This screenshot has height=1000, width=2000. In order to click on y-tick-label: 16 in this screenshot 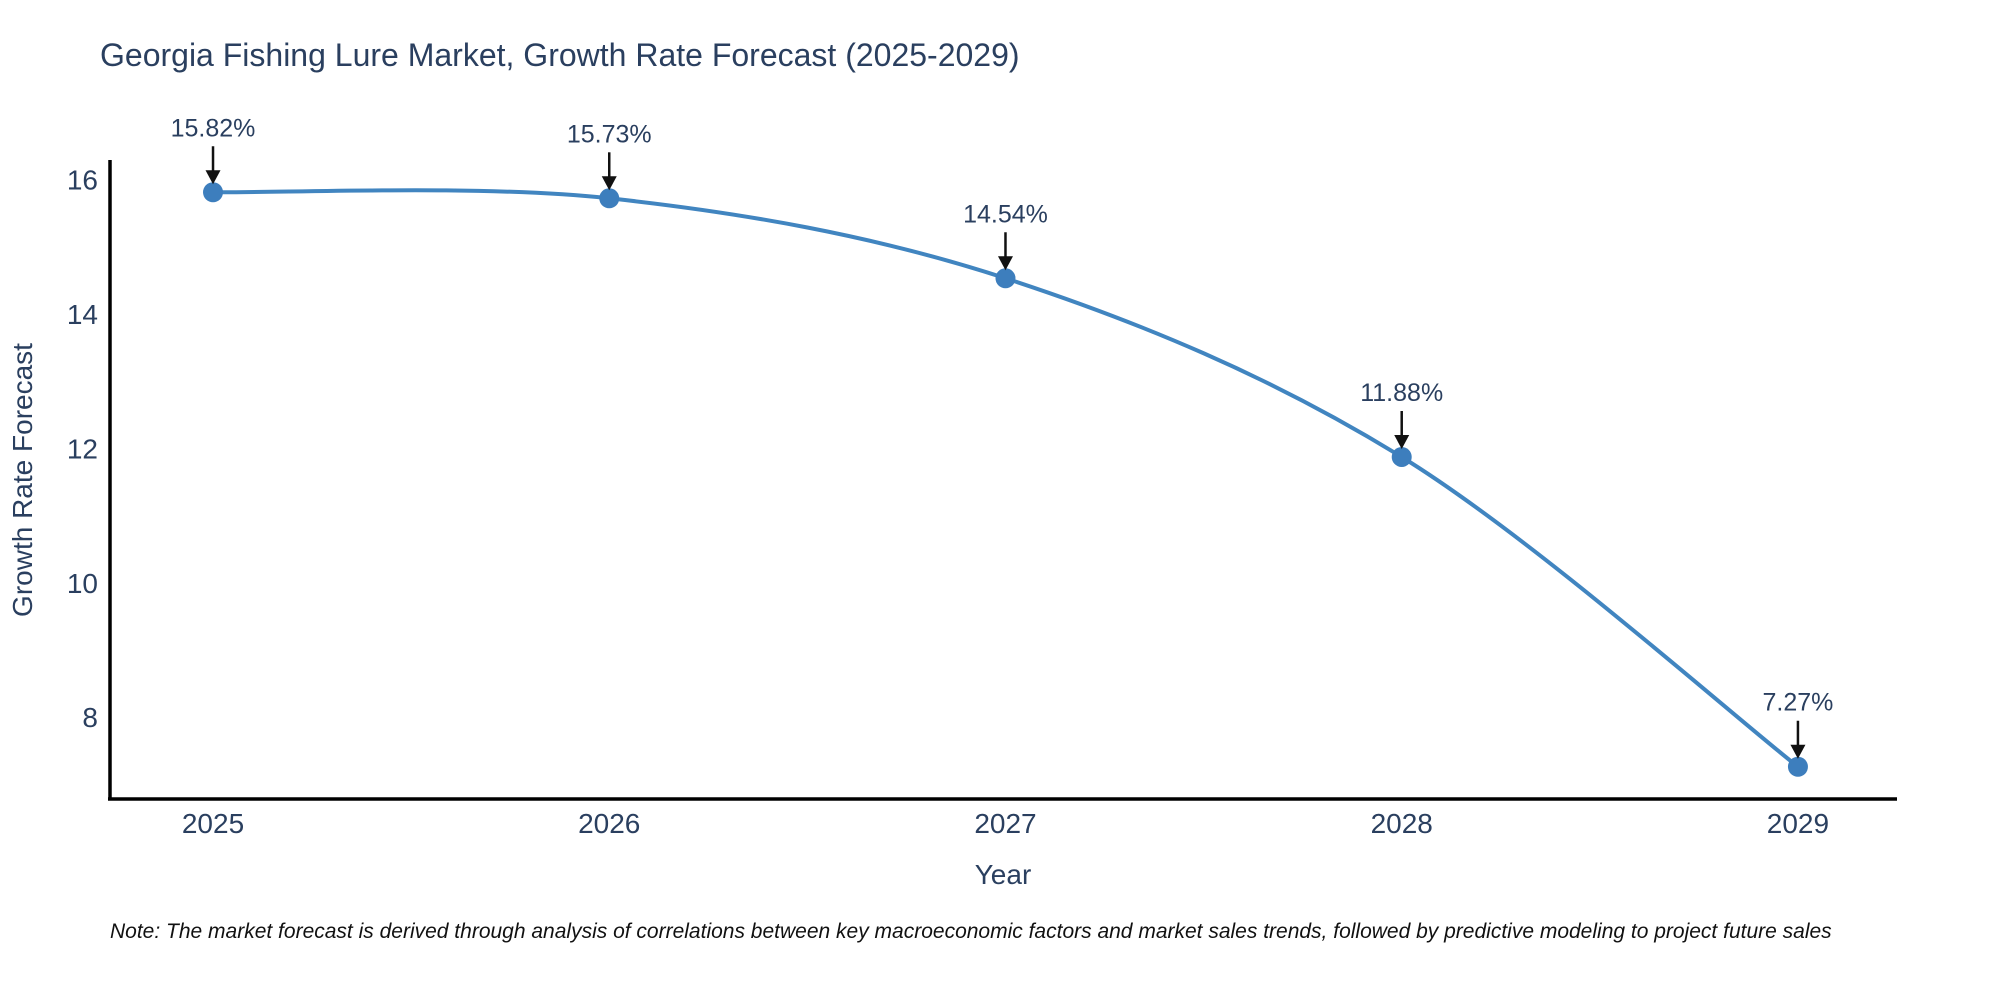, I will do `click(82, 180)`.